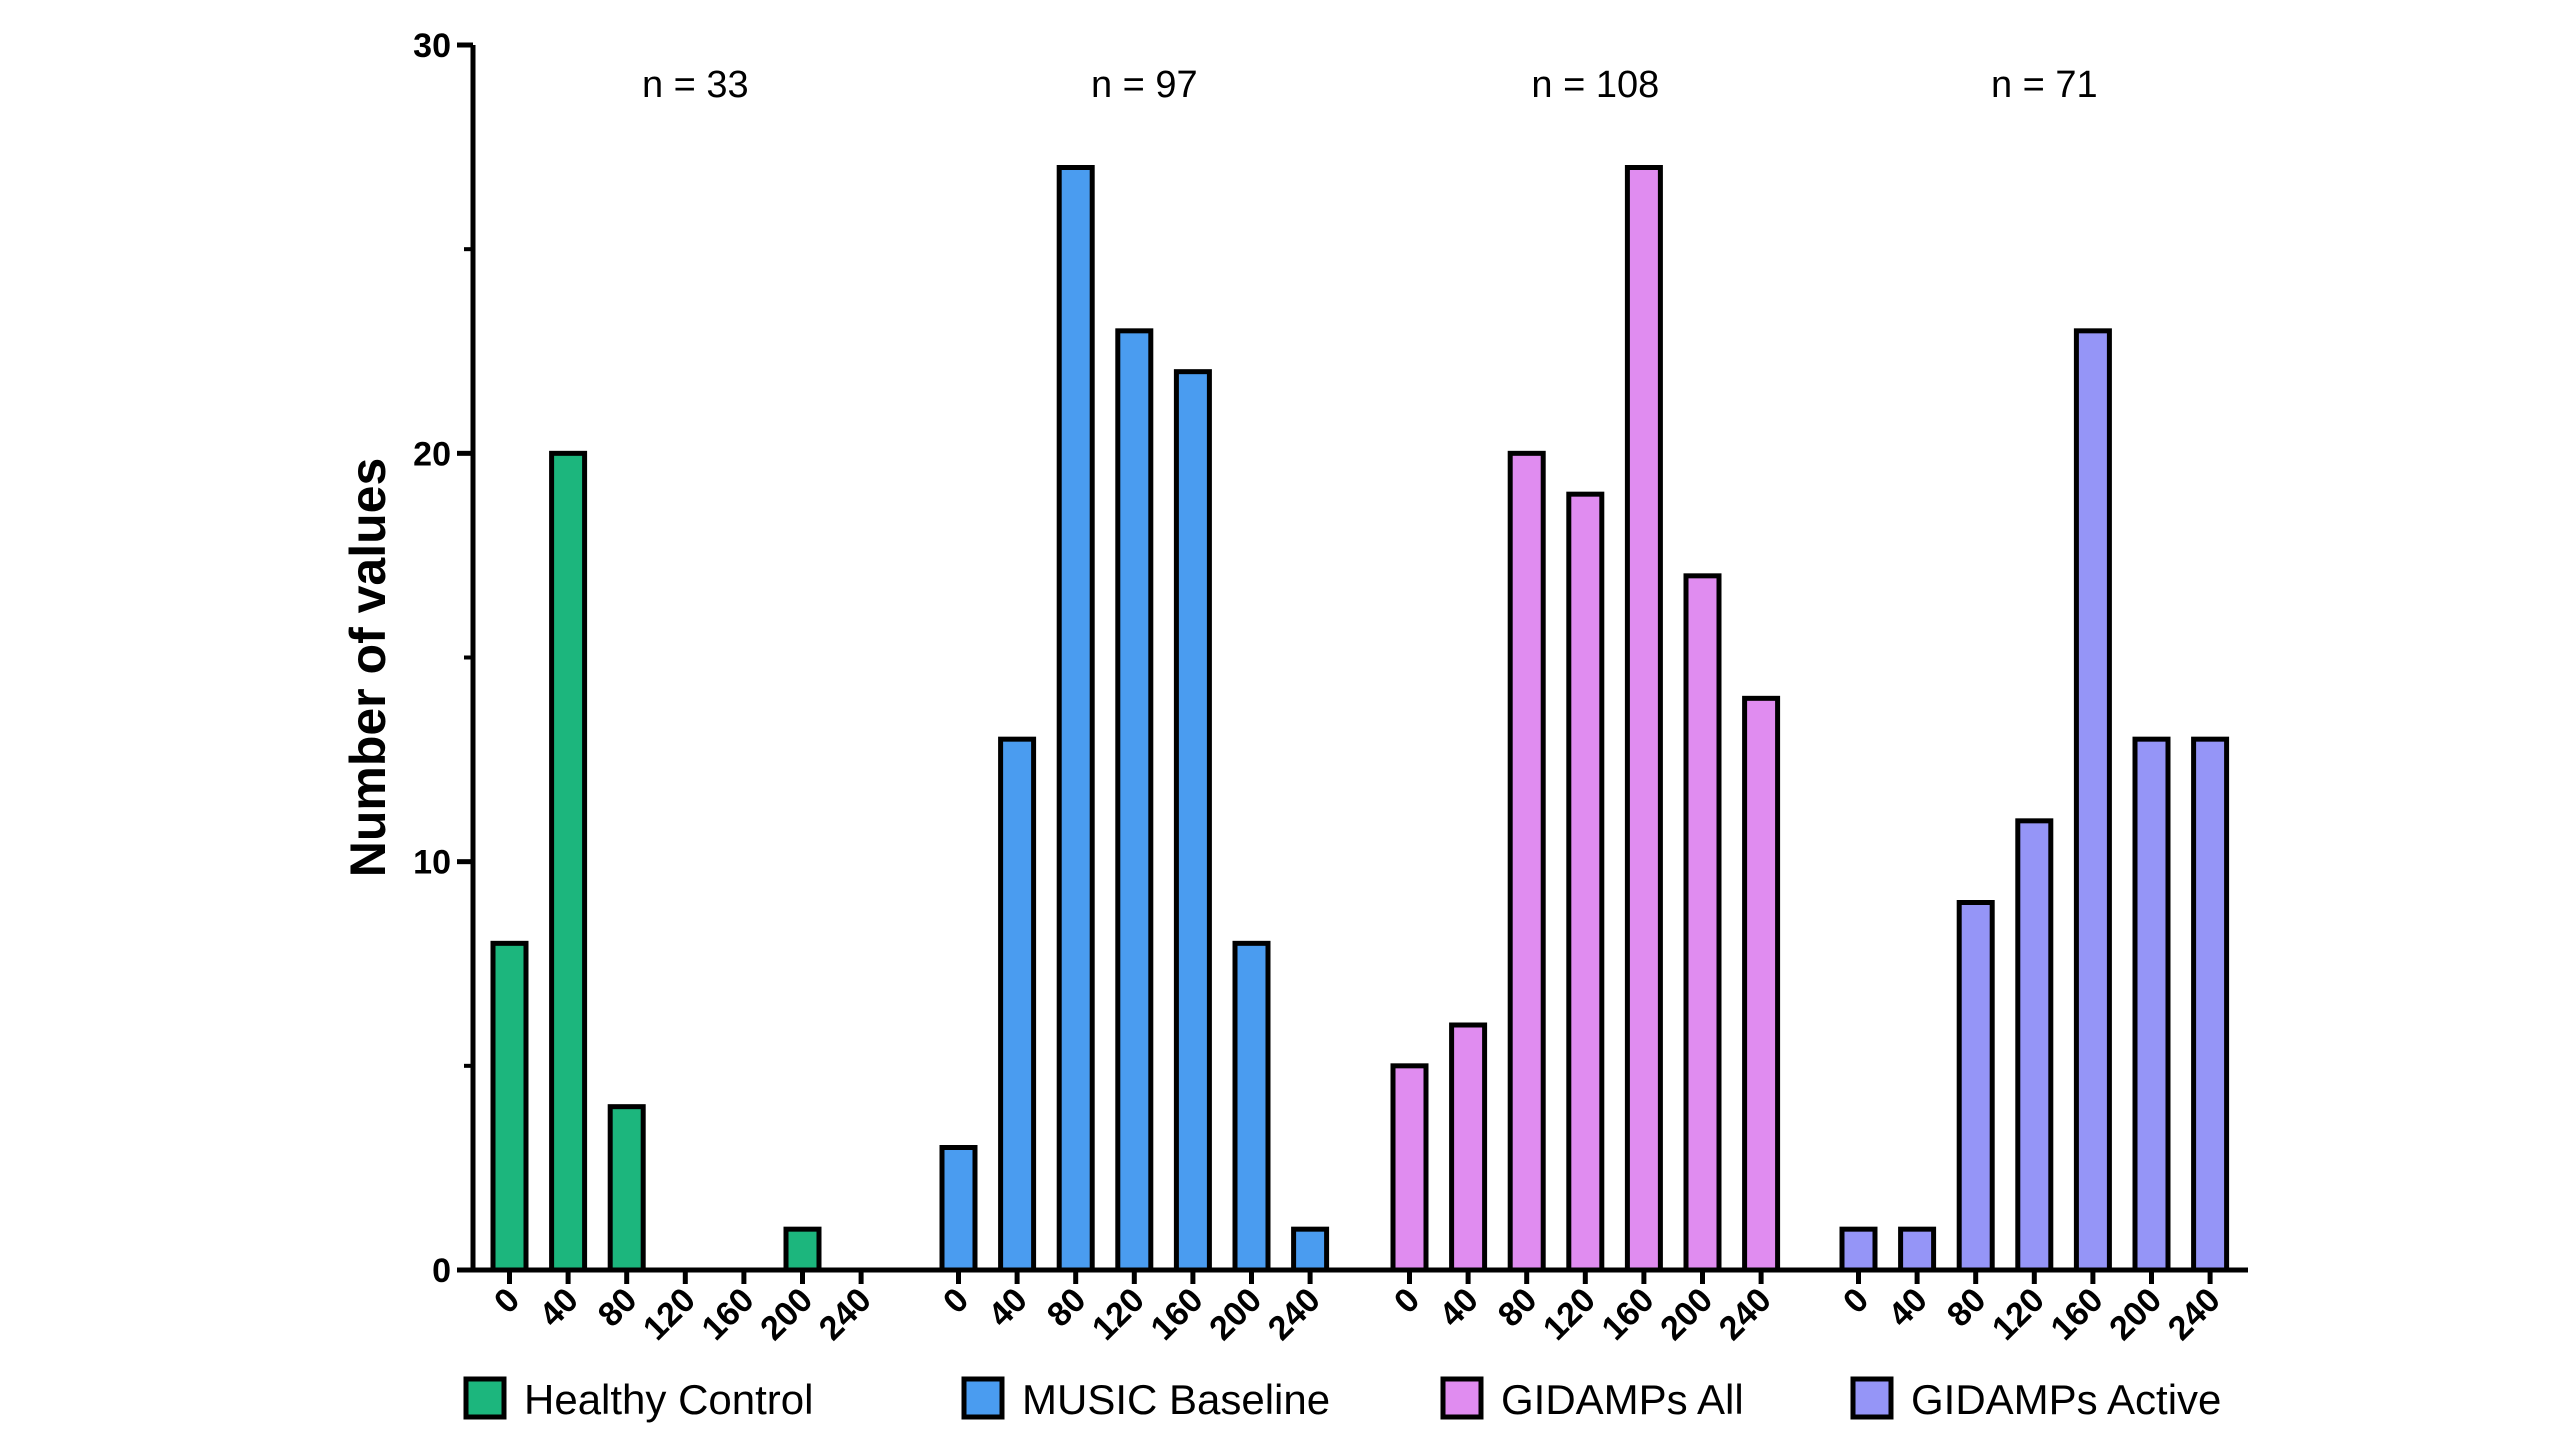 This screenshot has height=1445, width=2560. Describe the element at coordinates (368, 668) in the screenshot. I see `y-axis-title: Number of values` at that location.